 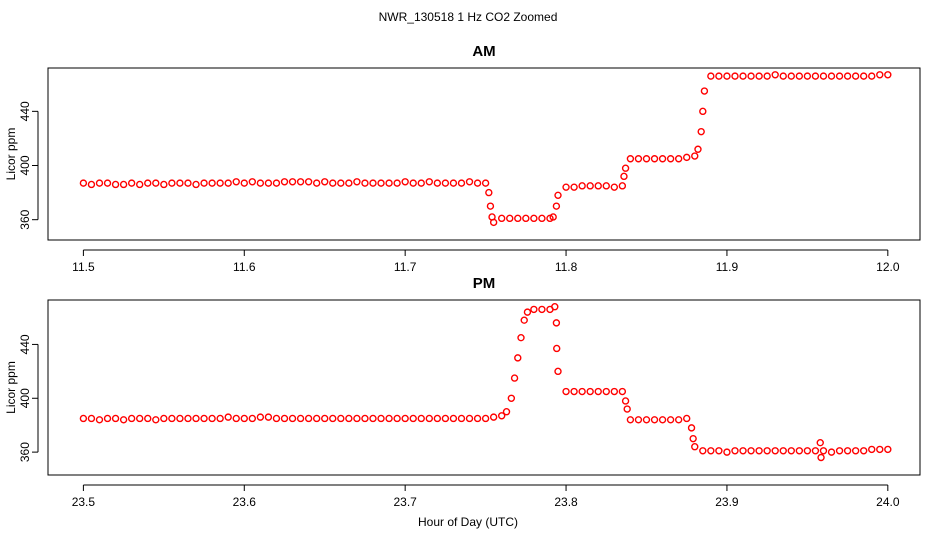 What do you see at coordinates (25, 219) in the screenshot?
I see `y-tick-label: 360` at bounding box center [25, 219].